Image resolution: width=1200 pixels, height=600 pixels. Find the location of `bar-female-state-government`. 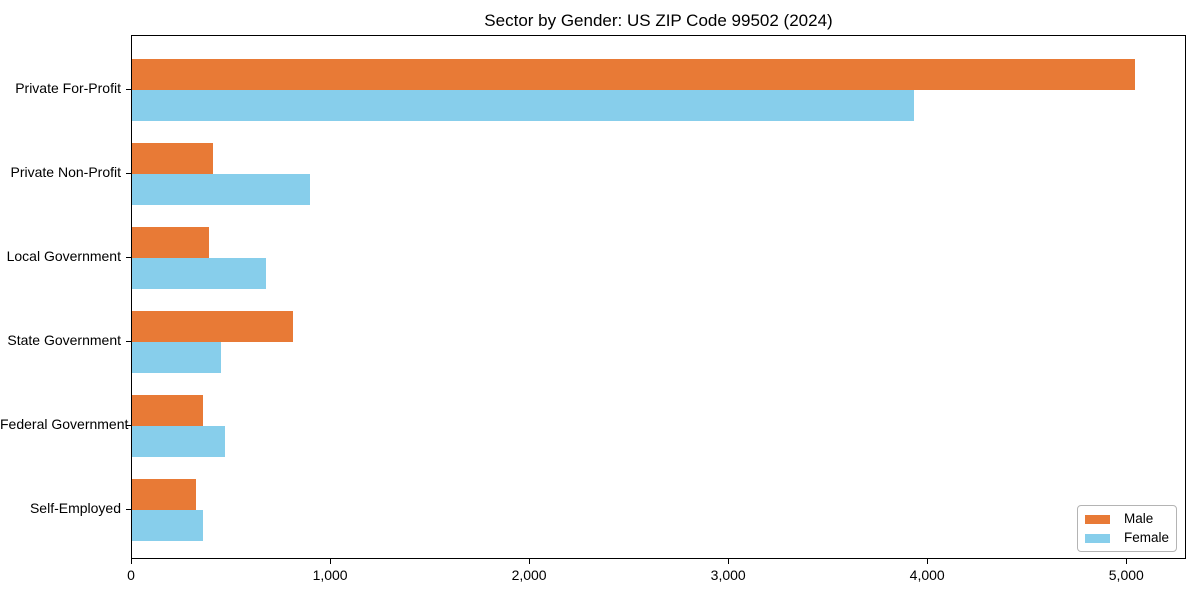

bar-female-state-government is located at coordinates (176, 357).